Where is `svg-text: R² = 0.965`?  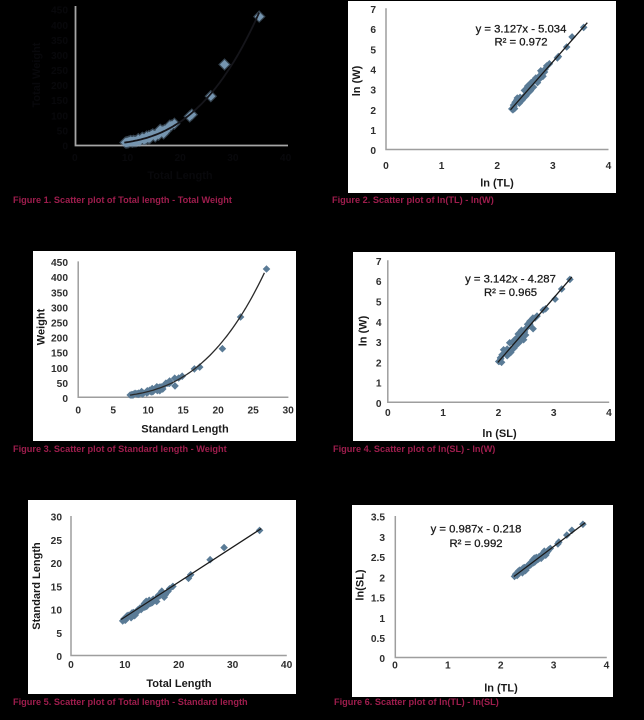
svg-text: R² = 0.965 is located at coordinates (510, 293).